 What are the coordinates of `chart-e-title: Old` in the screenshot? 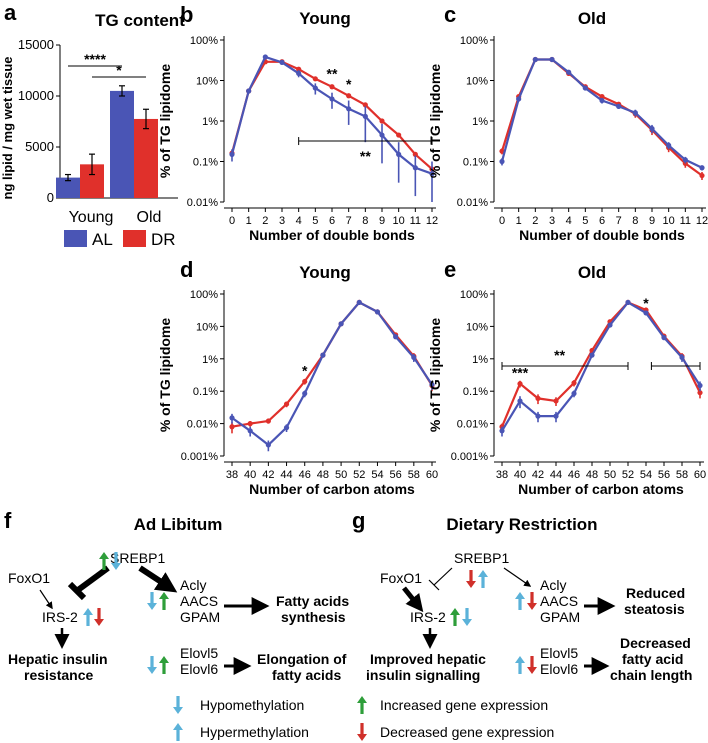 It's located at (592, 272).